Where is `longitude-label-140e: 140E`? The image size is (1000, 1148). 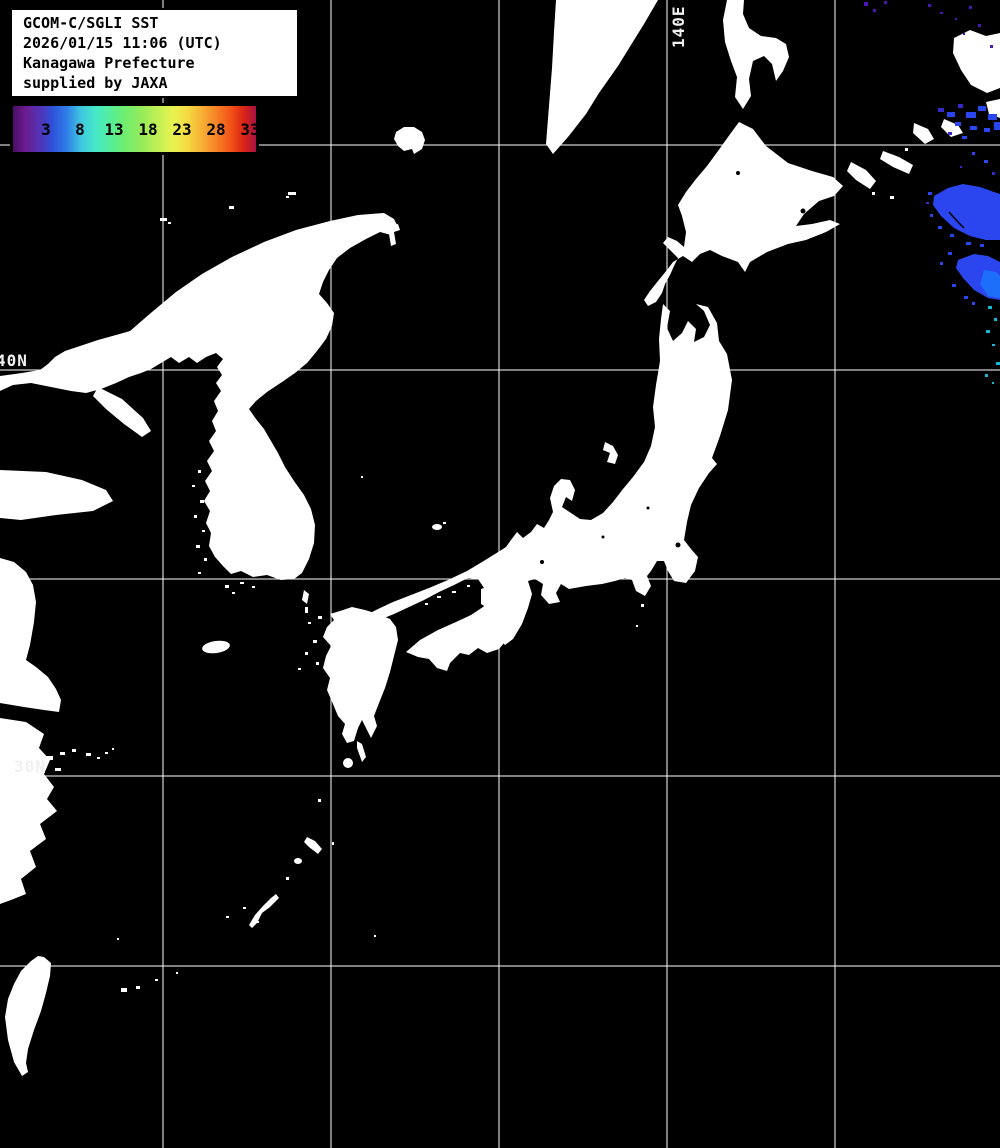 longitude-label-140e: 140E is located at coordinates (678, 26).